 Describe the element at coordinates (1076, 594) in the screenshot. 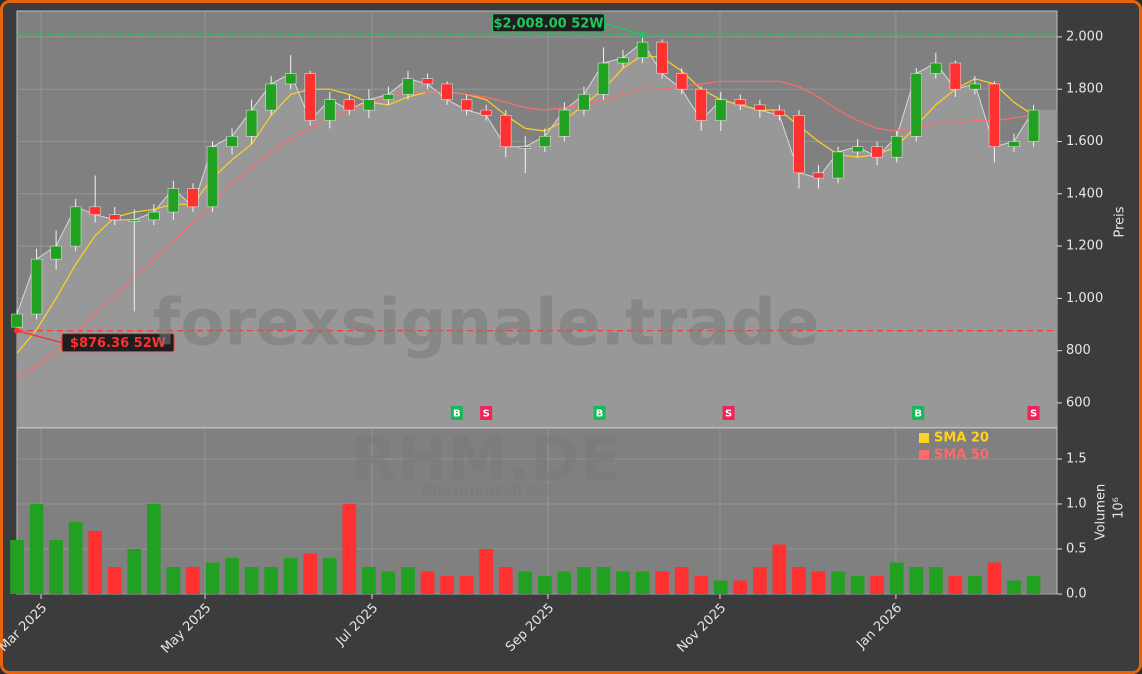

I see `y-tick-label: 0.0` at that location.